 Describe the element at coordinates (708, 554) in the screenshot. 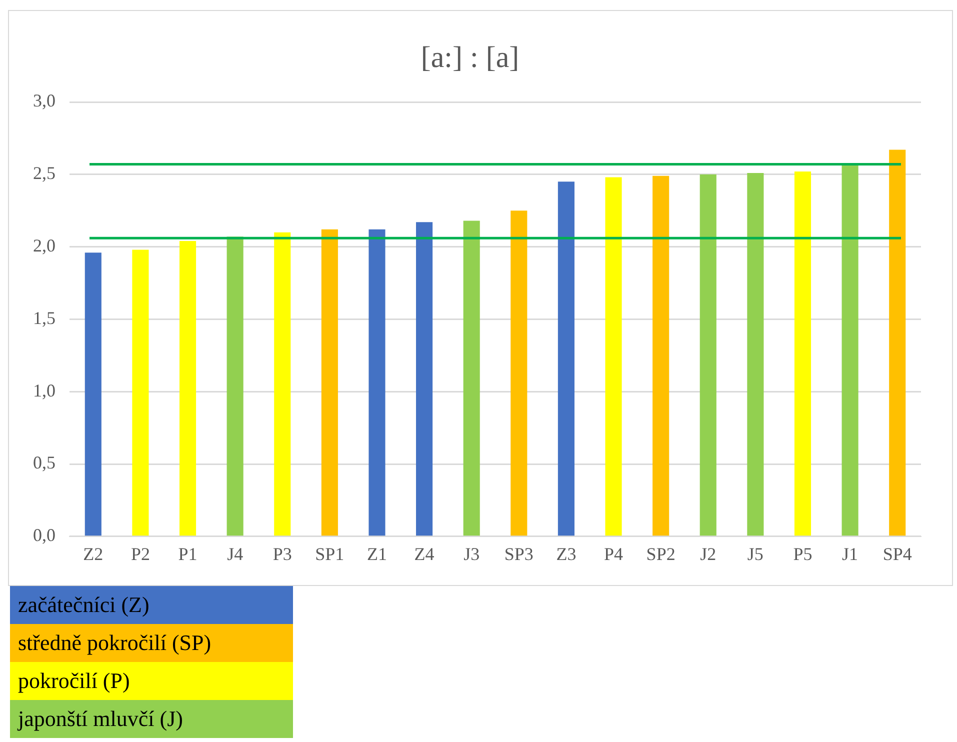

I see `x-tick-label: J2` at that location.